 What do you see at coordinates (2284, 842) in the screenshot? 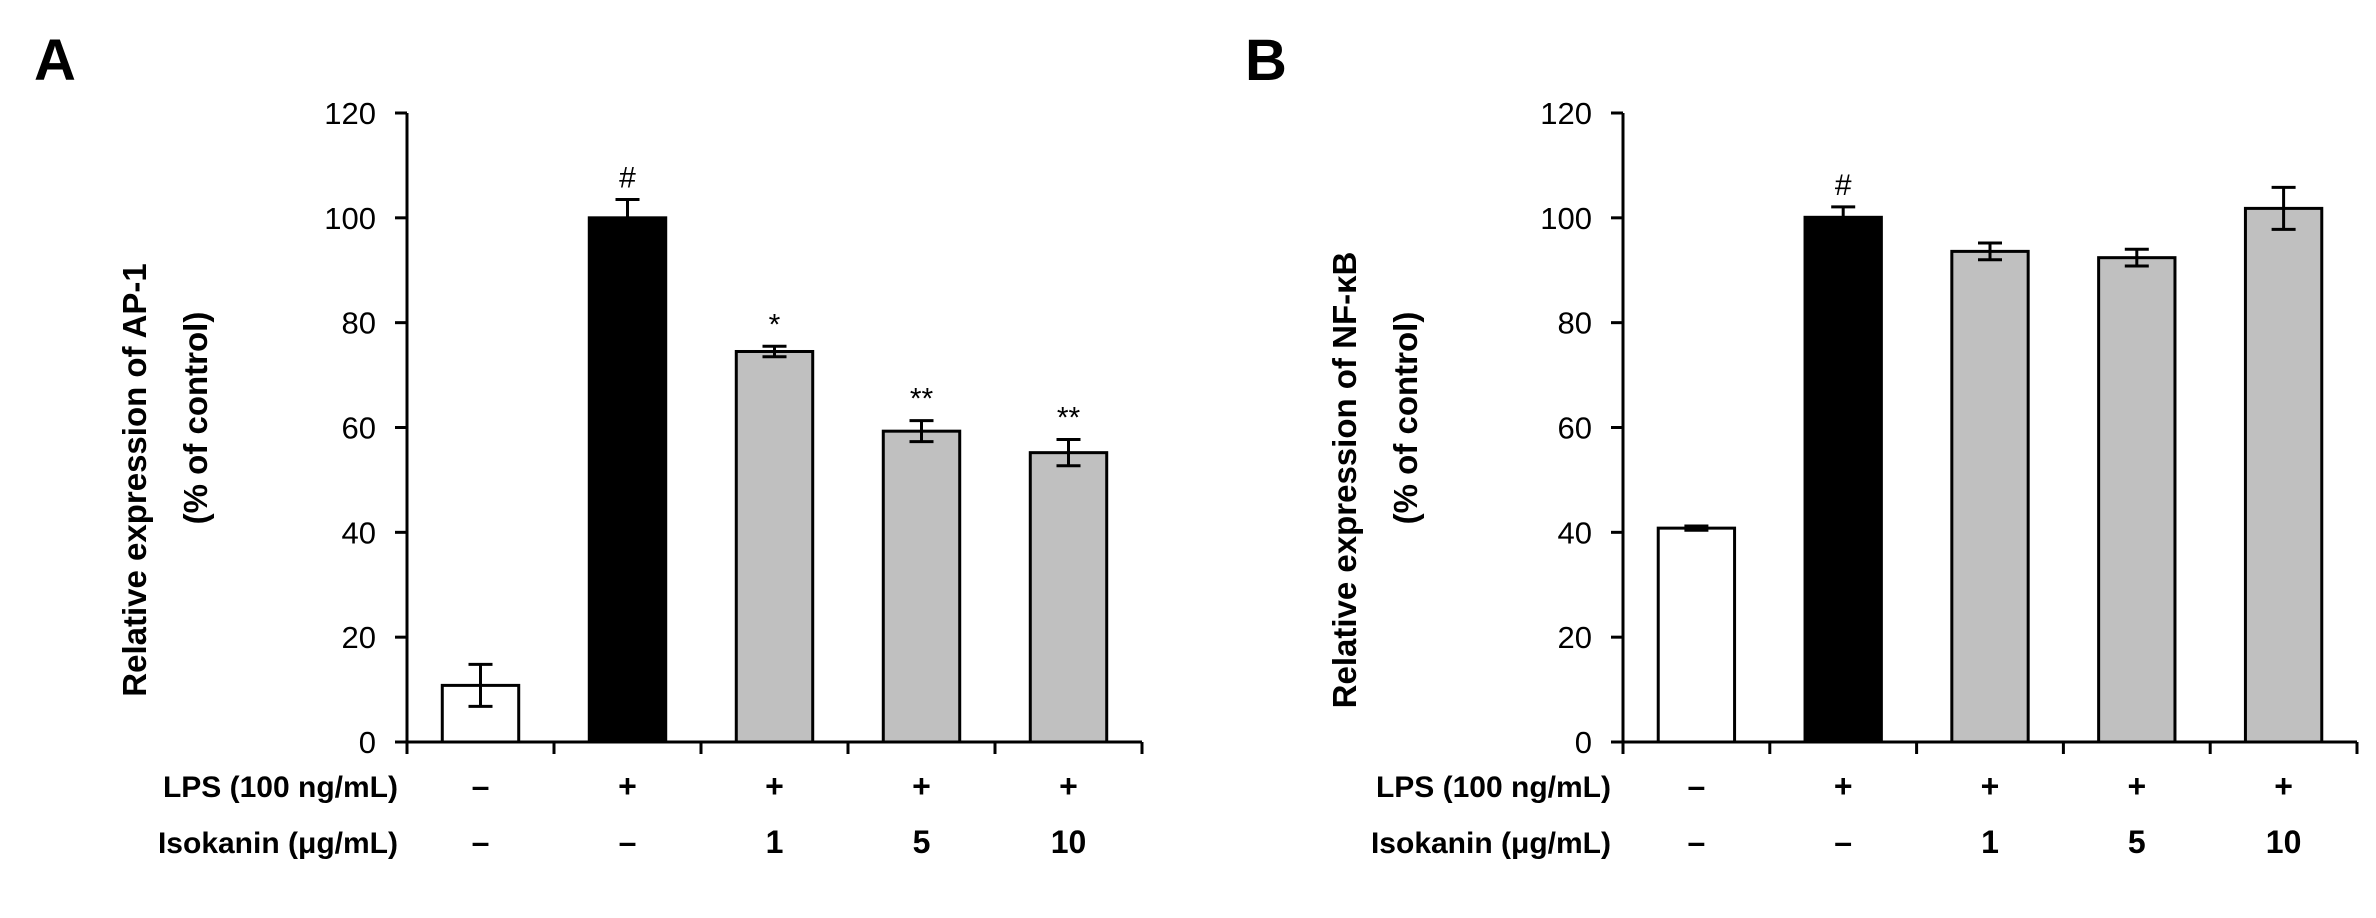
I see `panel-b-row-value: 10` at bounding box center [2284, 842].